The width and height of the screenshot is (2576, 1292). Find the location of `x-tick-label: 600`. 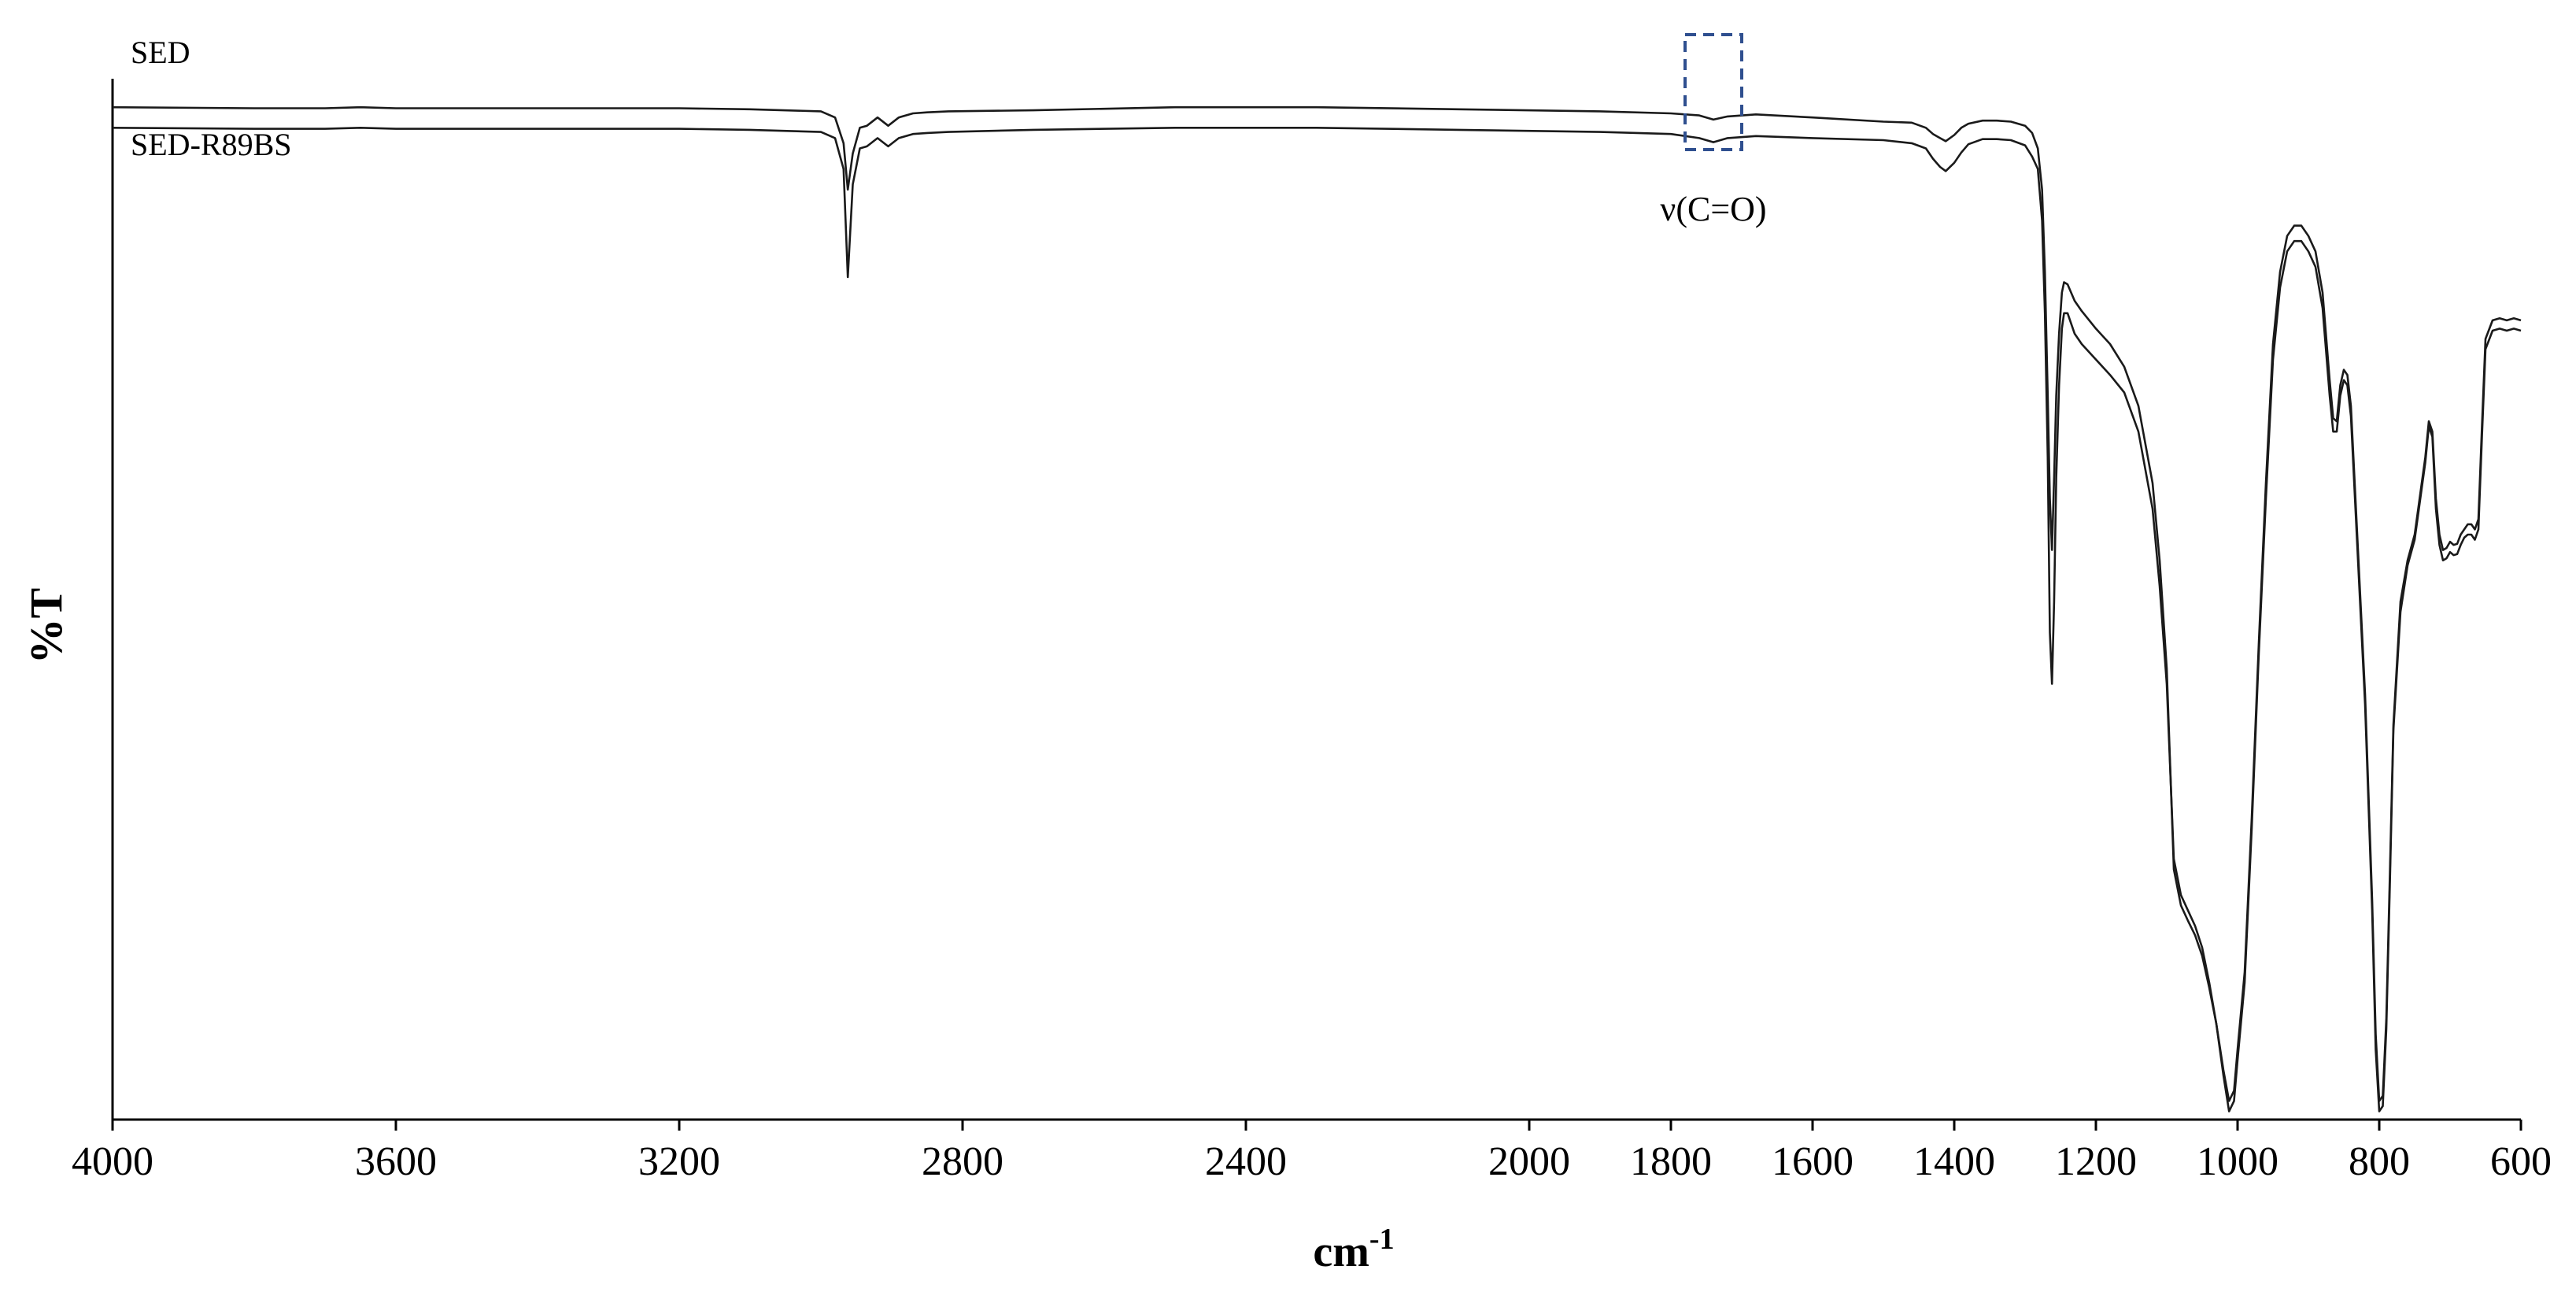

x-tick-label: 600 is located at coordinates (2521, 1161).